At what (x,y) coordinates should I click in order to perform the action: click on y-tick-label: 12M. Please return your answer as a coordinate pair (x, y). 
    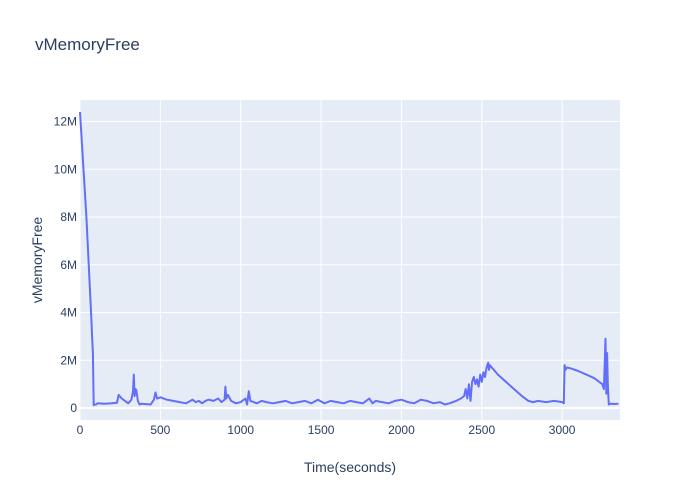
    Looking at the image, I should click on (65, 121).